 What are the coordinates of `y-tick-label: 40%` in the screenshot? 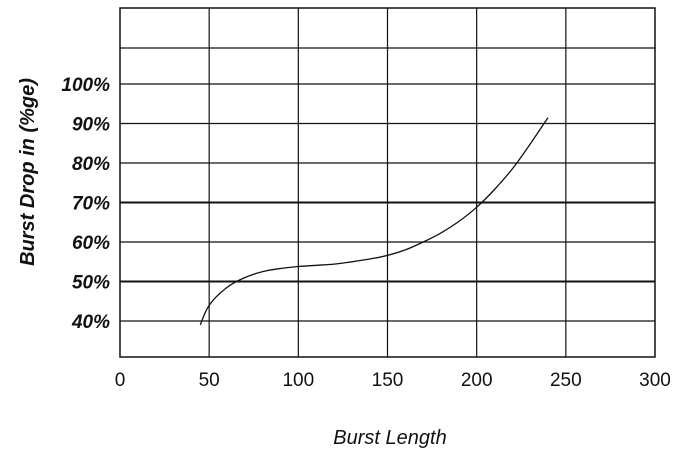 It's located at (90, 322).